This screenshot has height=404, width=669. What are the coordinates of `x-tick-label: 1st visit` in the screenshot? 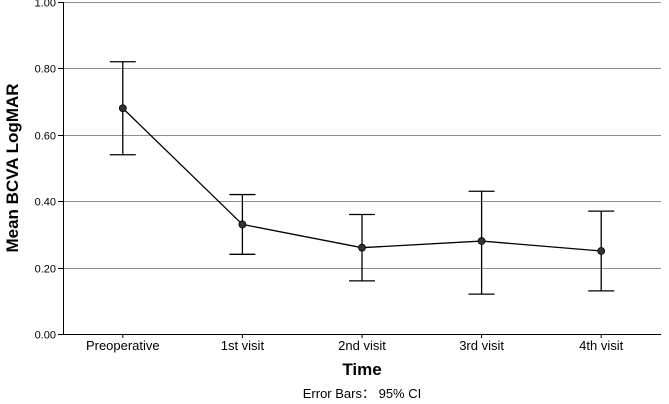 It's located at (243, 345).